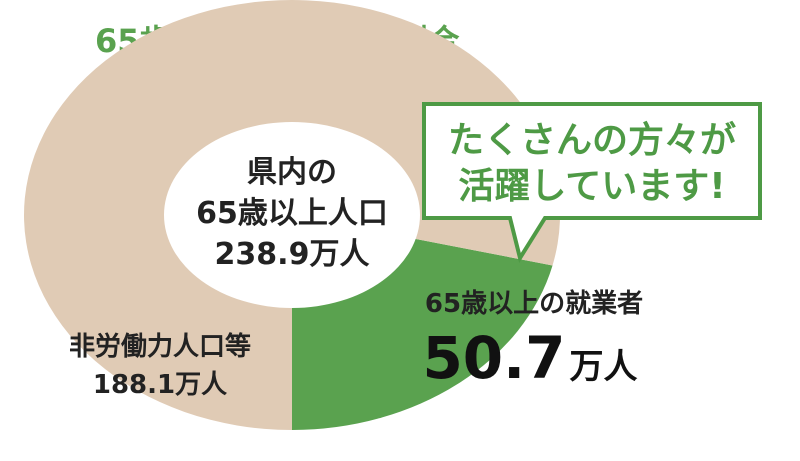  Describe the element at coordinates (592, 140) in the screenshot. I see `callout-line1: たくさんの方々が` at that location.